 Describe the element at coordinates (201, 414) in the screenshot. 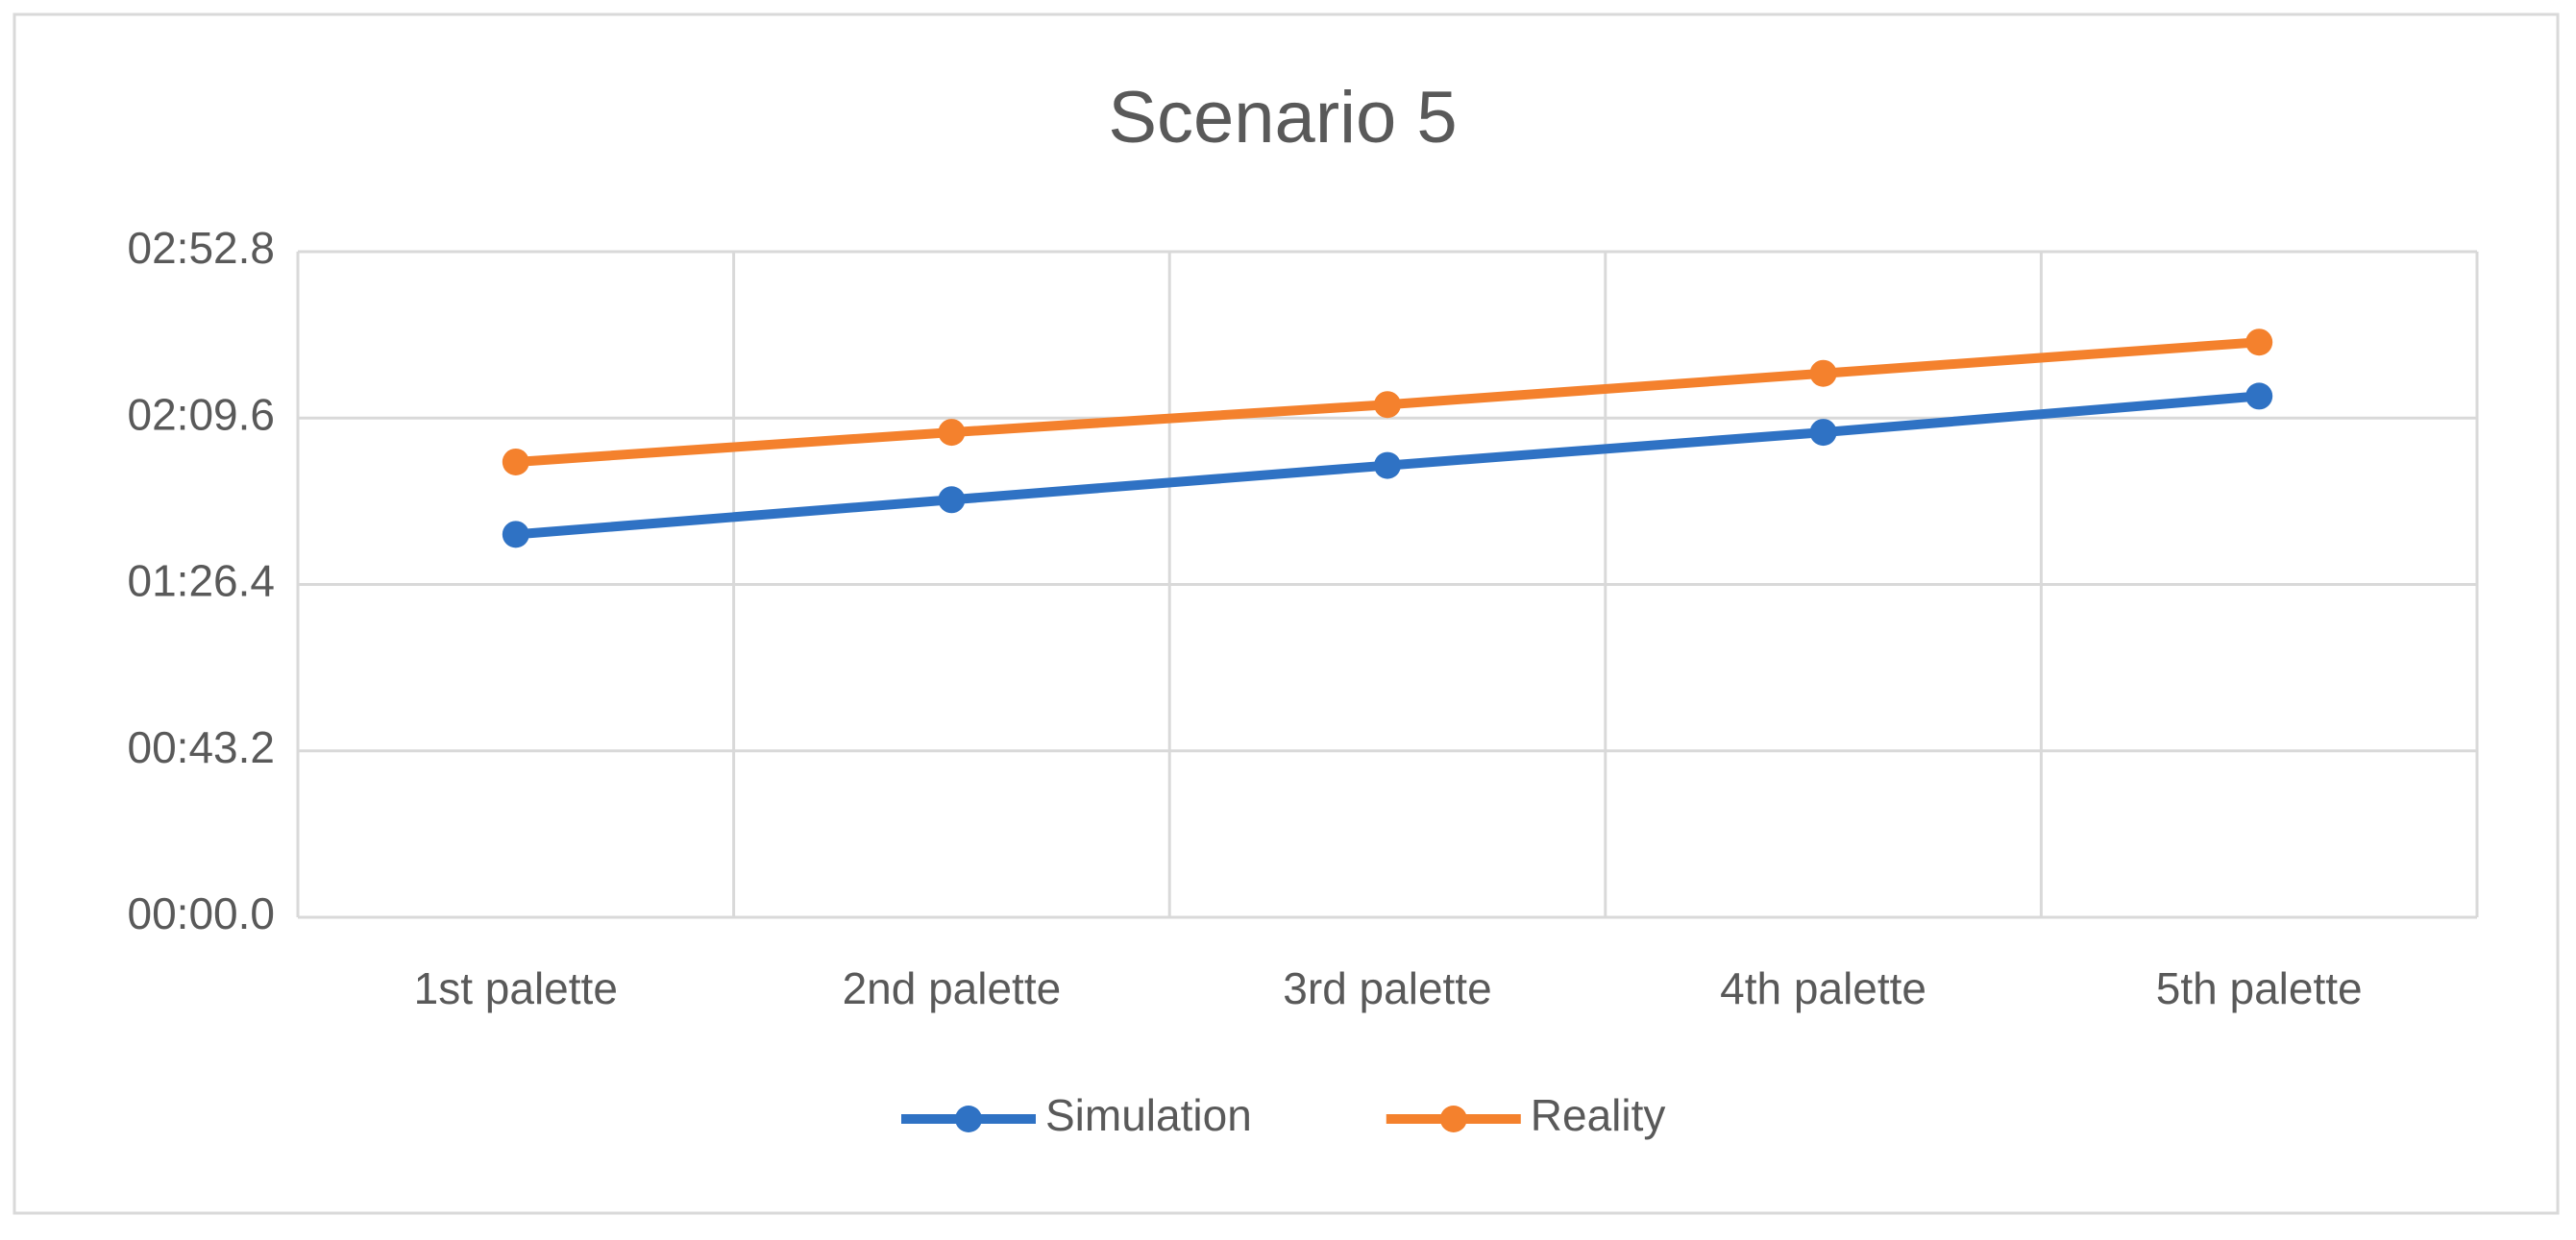

I see `y-tick-label: 02:09.6` at that location.